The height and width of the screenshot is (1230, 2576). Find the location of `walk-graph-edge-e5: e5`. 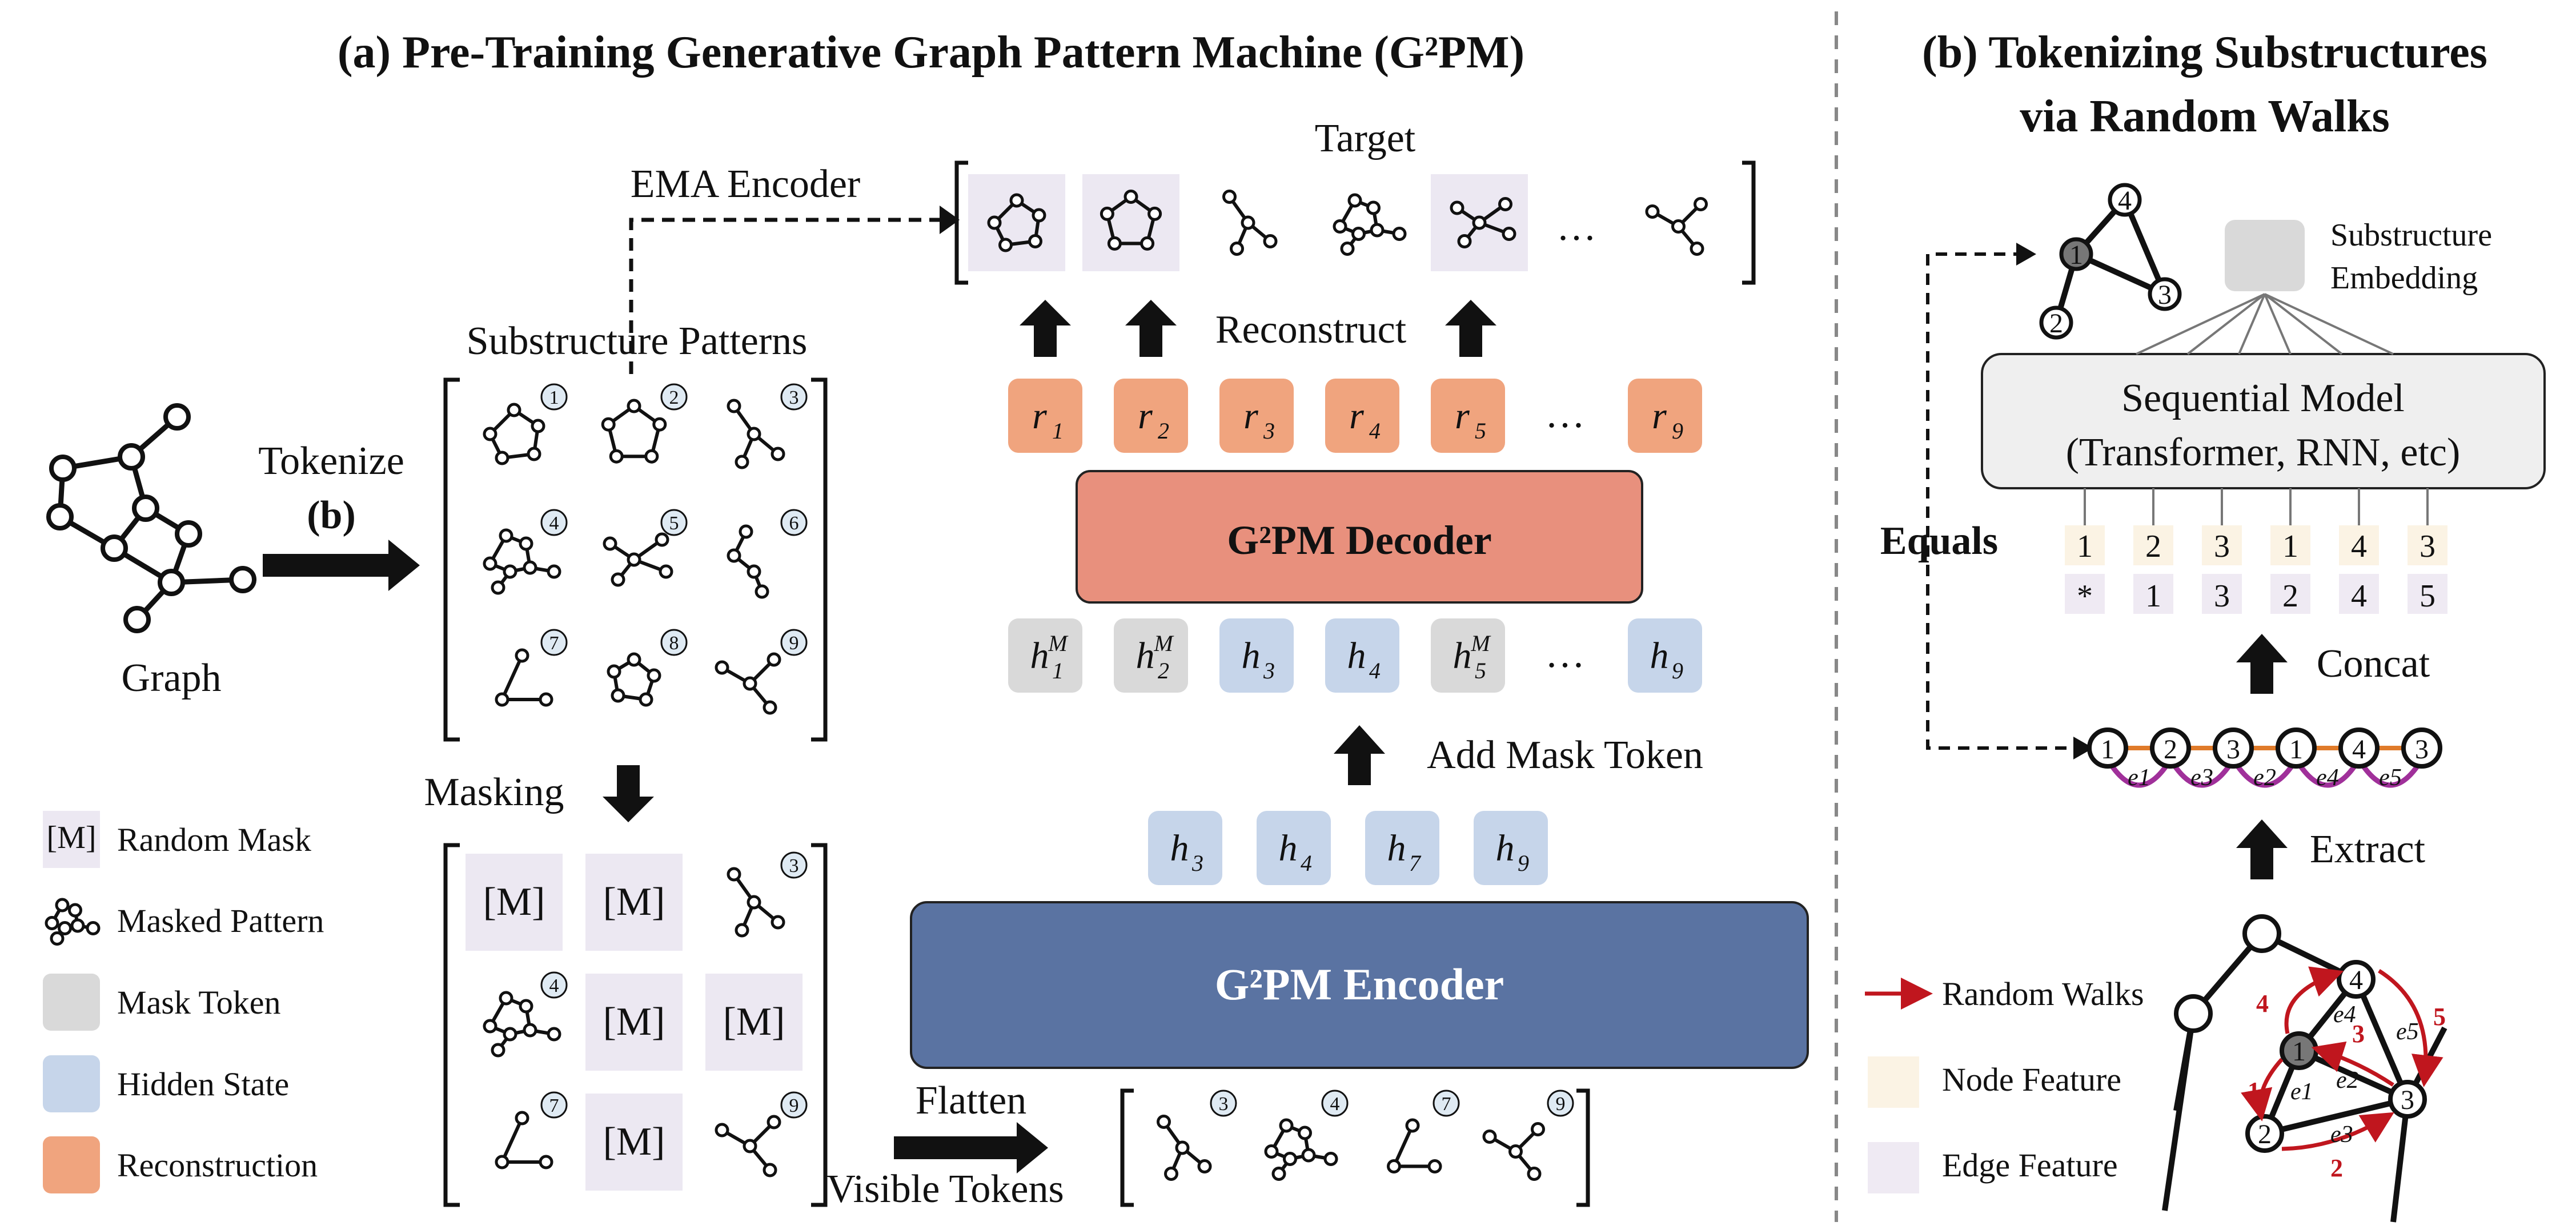

walk-graph-edge-e5: e5 is located at coordinates (2407, 1032).